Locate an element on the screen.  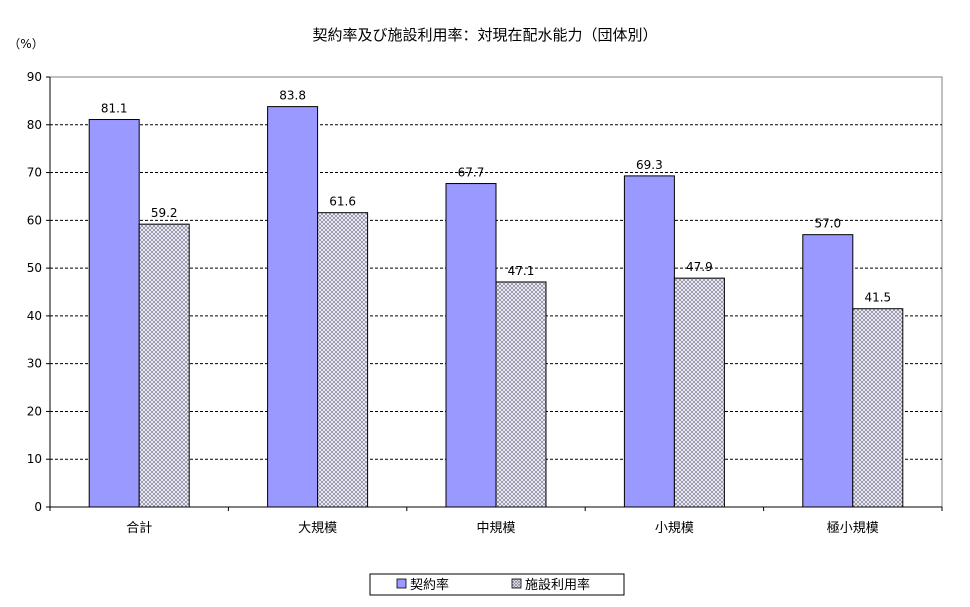
y-tick-label: 20 is located at coordinates (34, 411).